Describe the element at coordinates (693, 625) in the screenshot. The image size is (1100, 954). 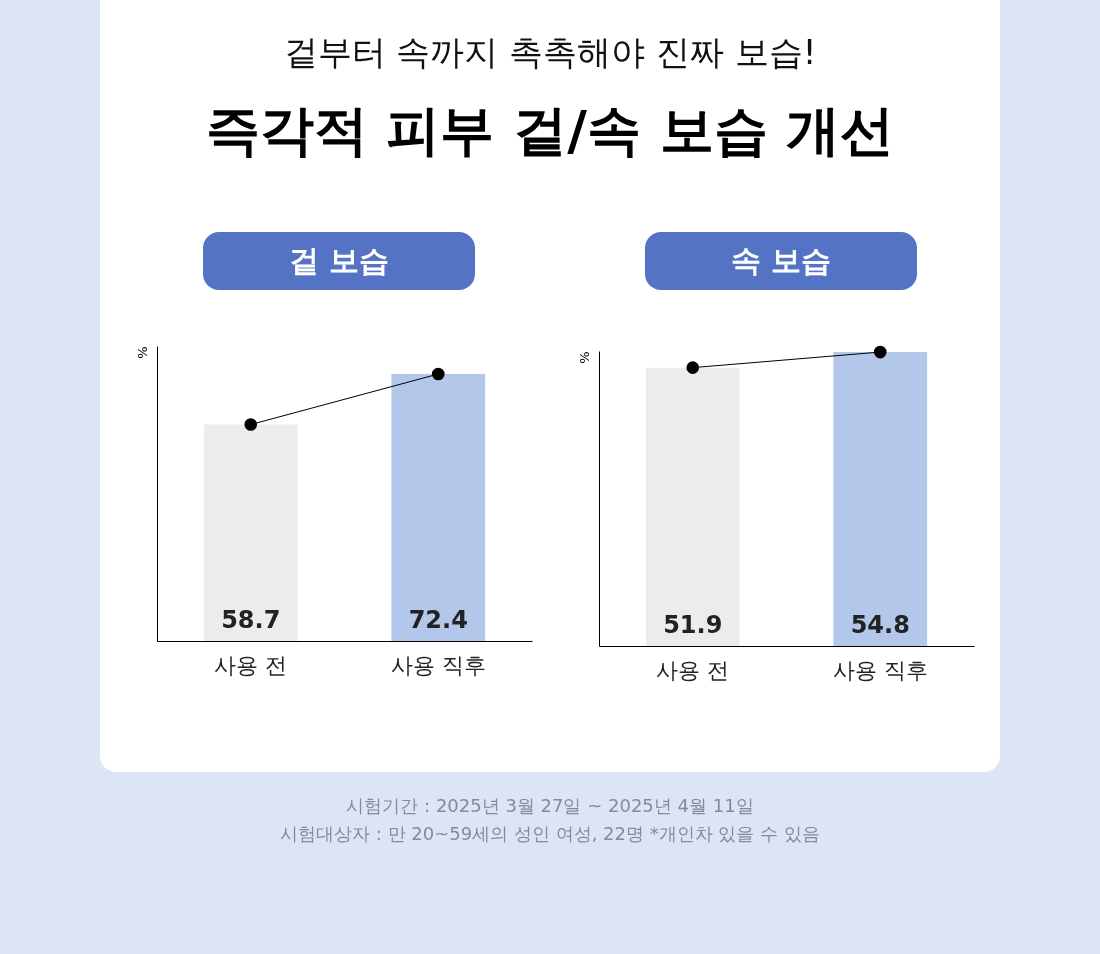
I see `data-label: 51.9` at that location.